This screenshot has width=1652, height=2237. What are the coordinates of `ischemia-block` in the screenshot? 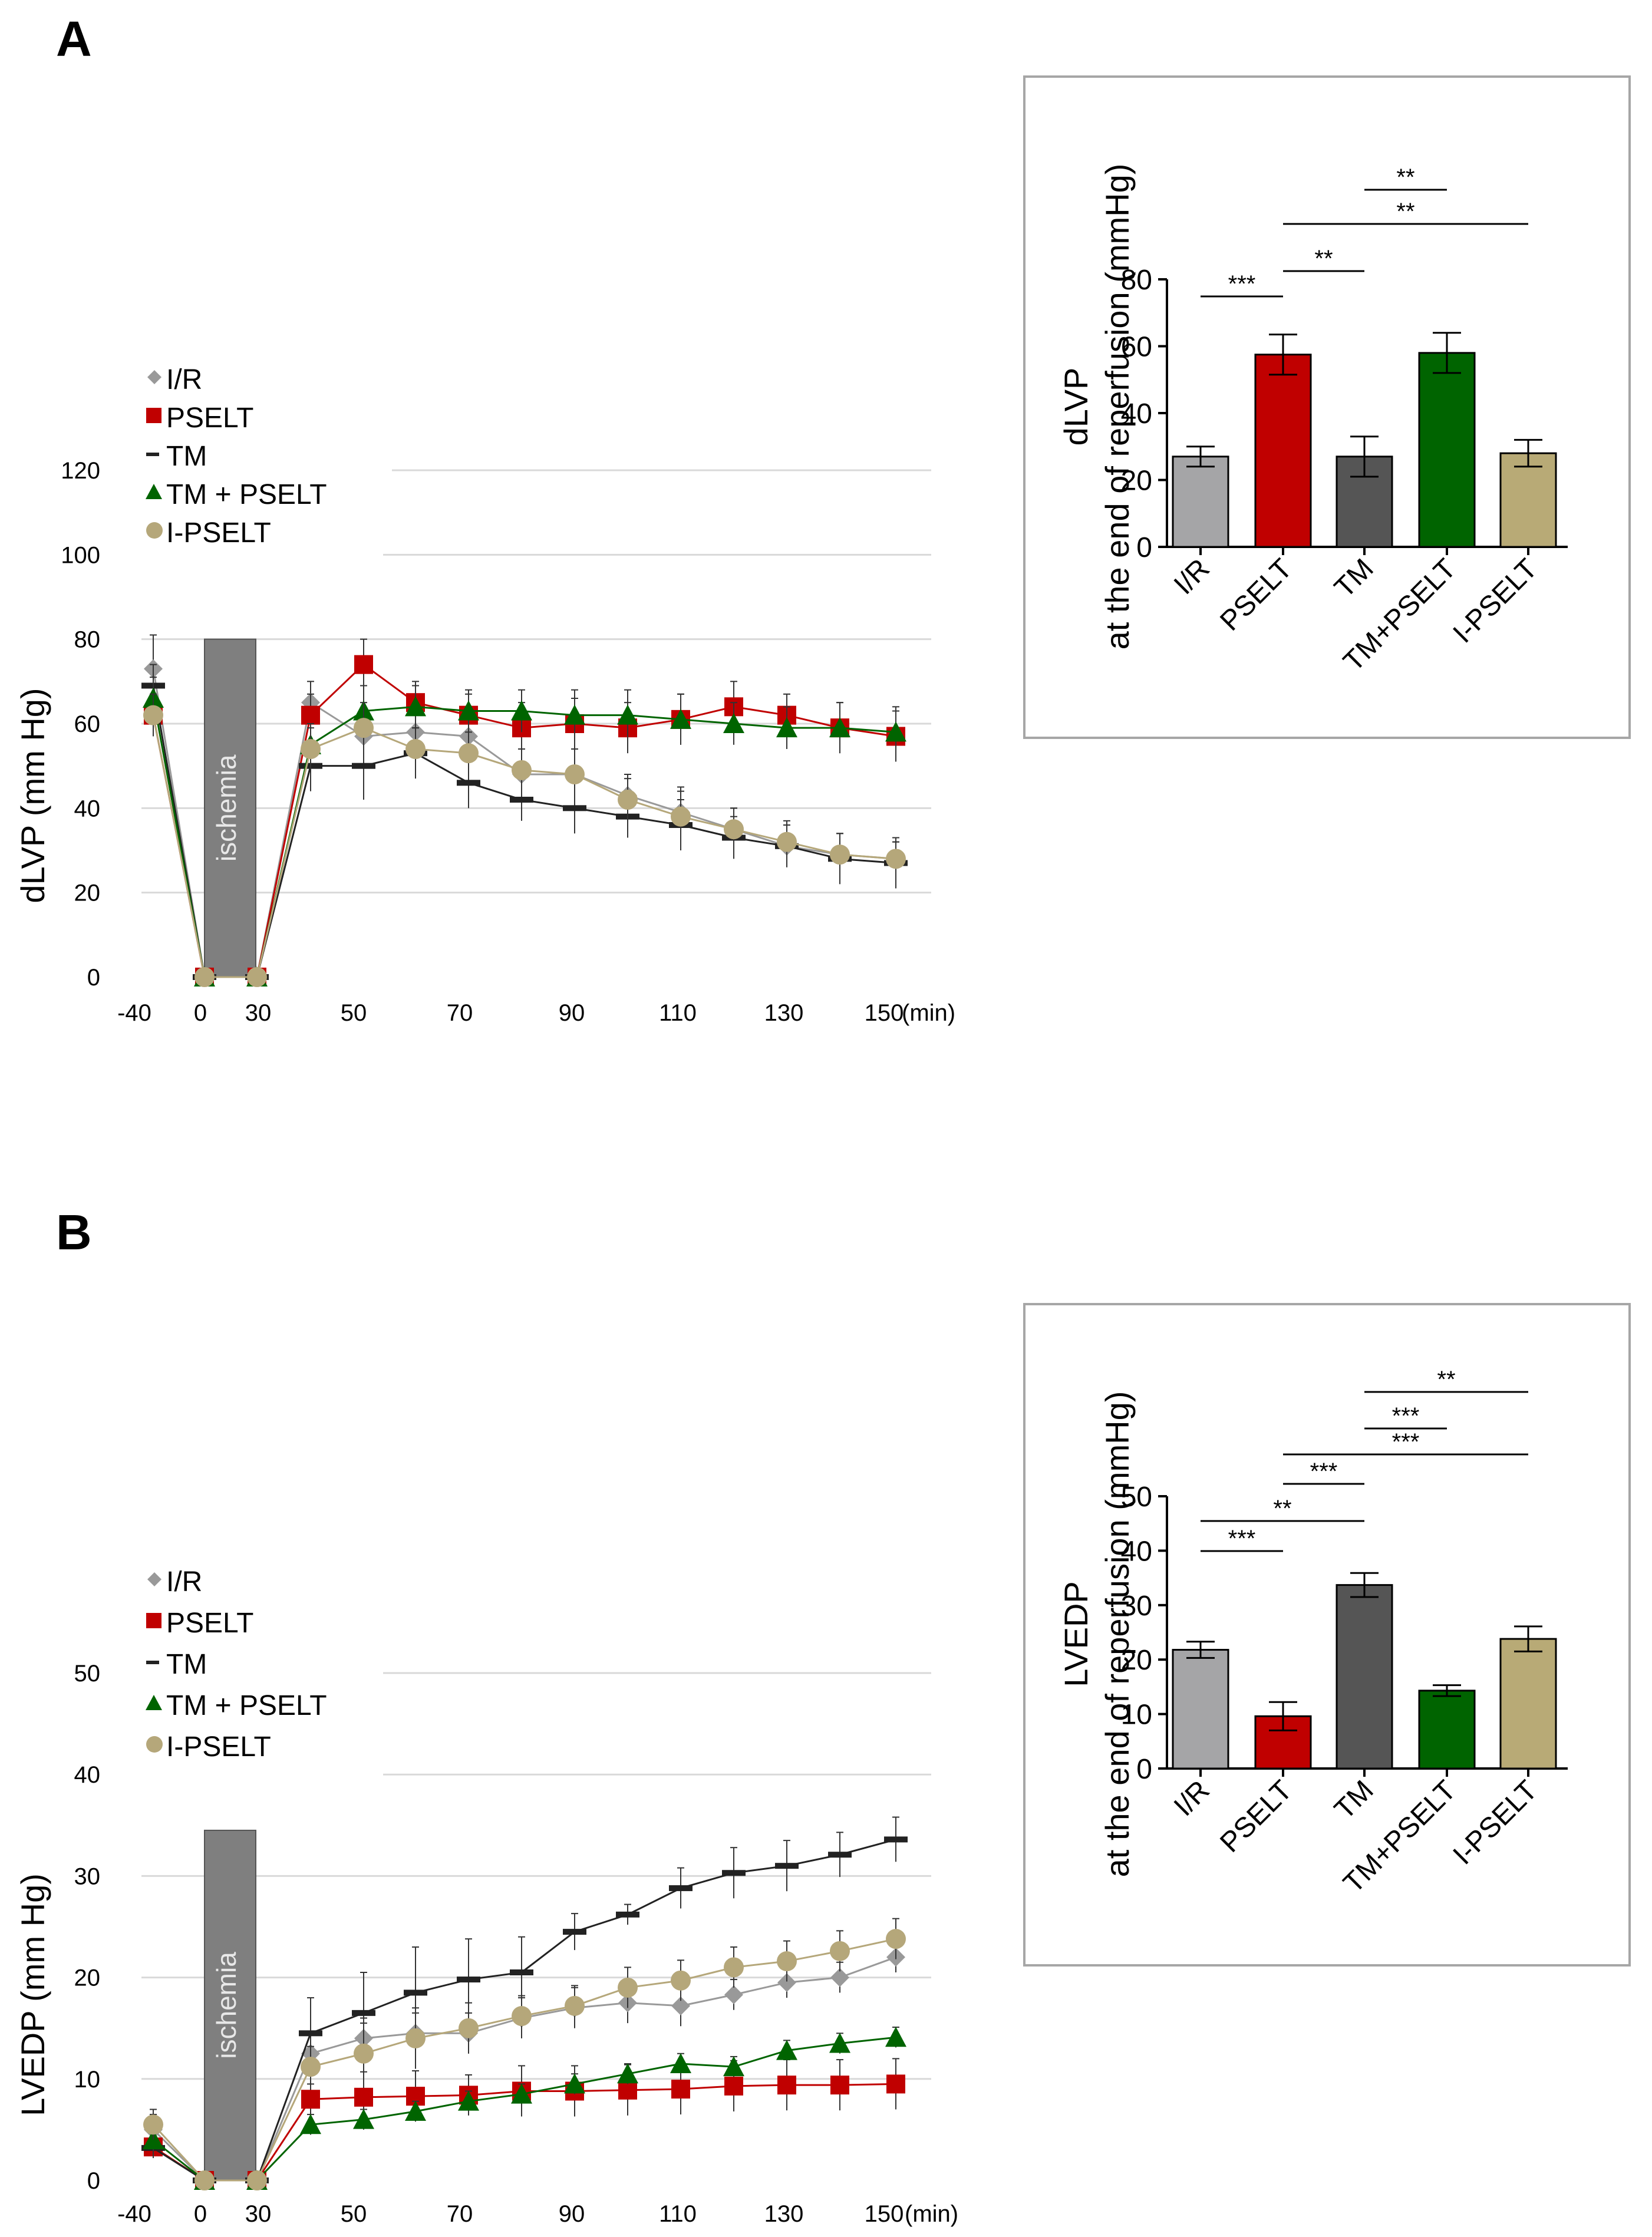 It's located at (230, 2005).